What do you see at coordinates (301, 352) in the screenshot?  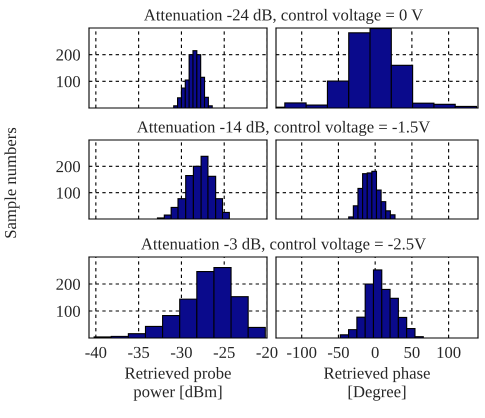 I see `x-tick-label: -100` at bounding box center [301, 352].